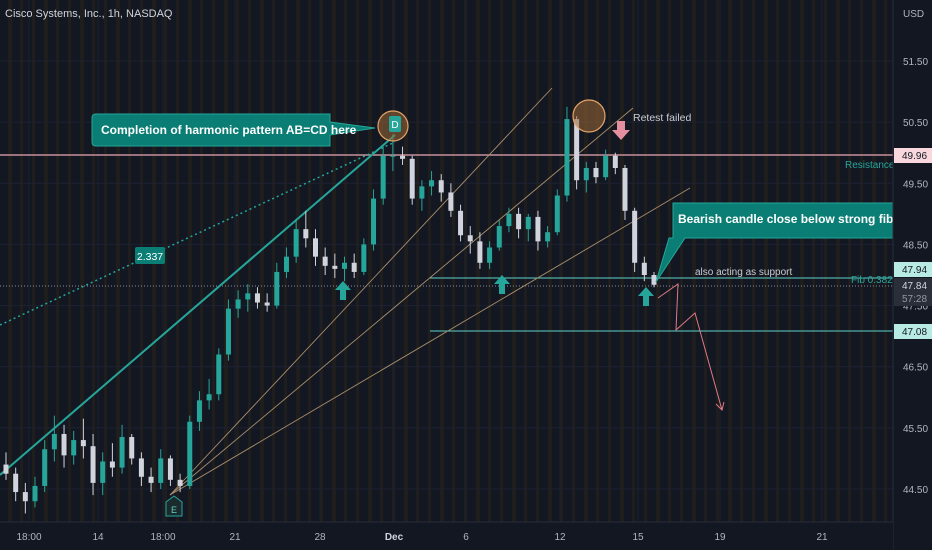 The image size is (932, 550). Describe the element at coordinates (466, 537) in the screenshot. I see `time-tick-label: 6` at that location.